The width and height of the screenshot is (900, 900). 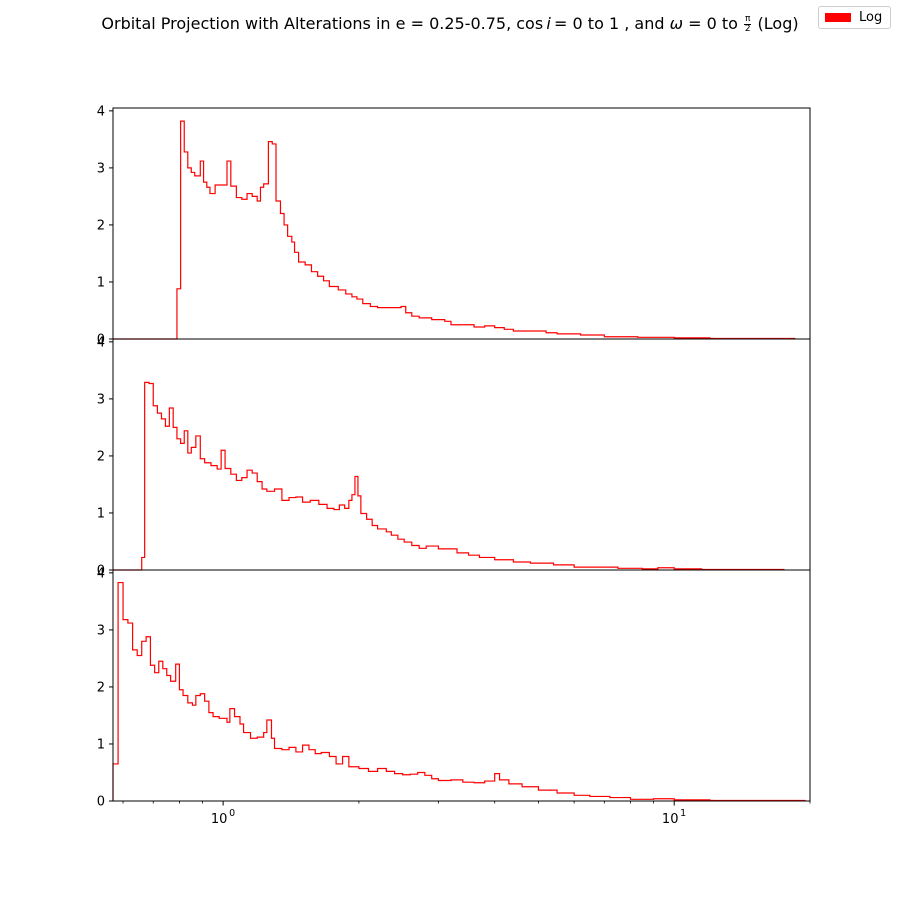 What do you see at coordinates (101, 282) in the screenshot?
I see `y-tick-label-1-1: 1` at bounding box center [101, 282].